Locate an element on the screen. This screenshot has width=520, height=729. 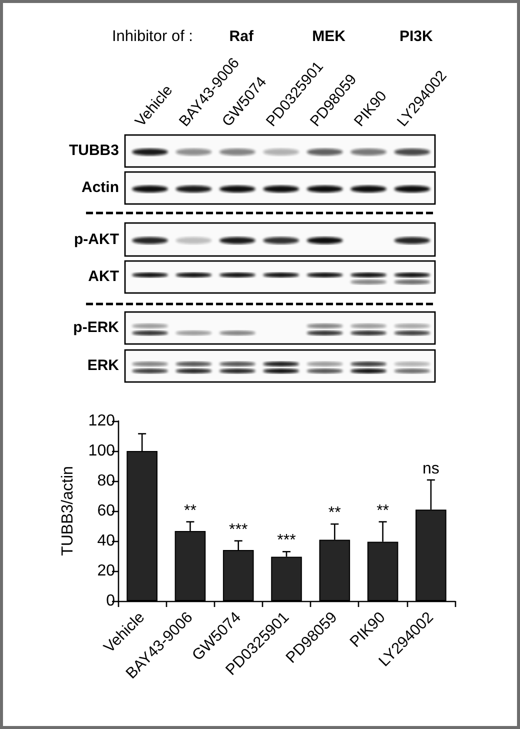
y-tick-label: 100 is located at coordinates (102, 451).